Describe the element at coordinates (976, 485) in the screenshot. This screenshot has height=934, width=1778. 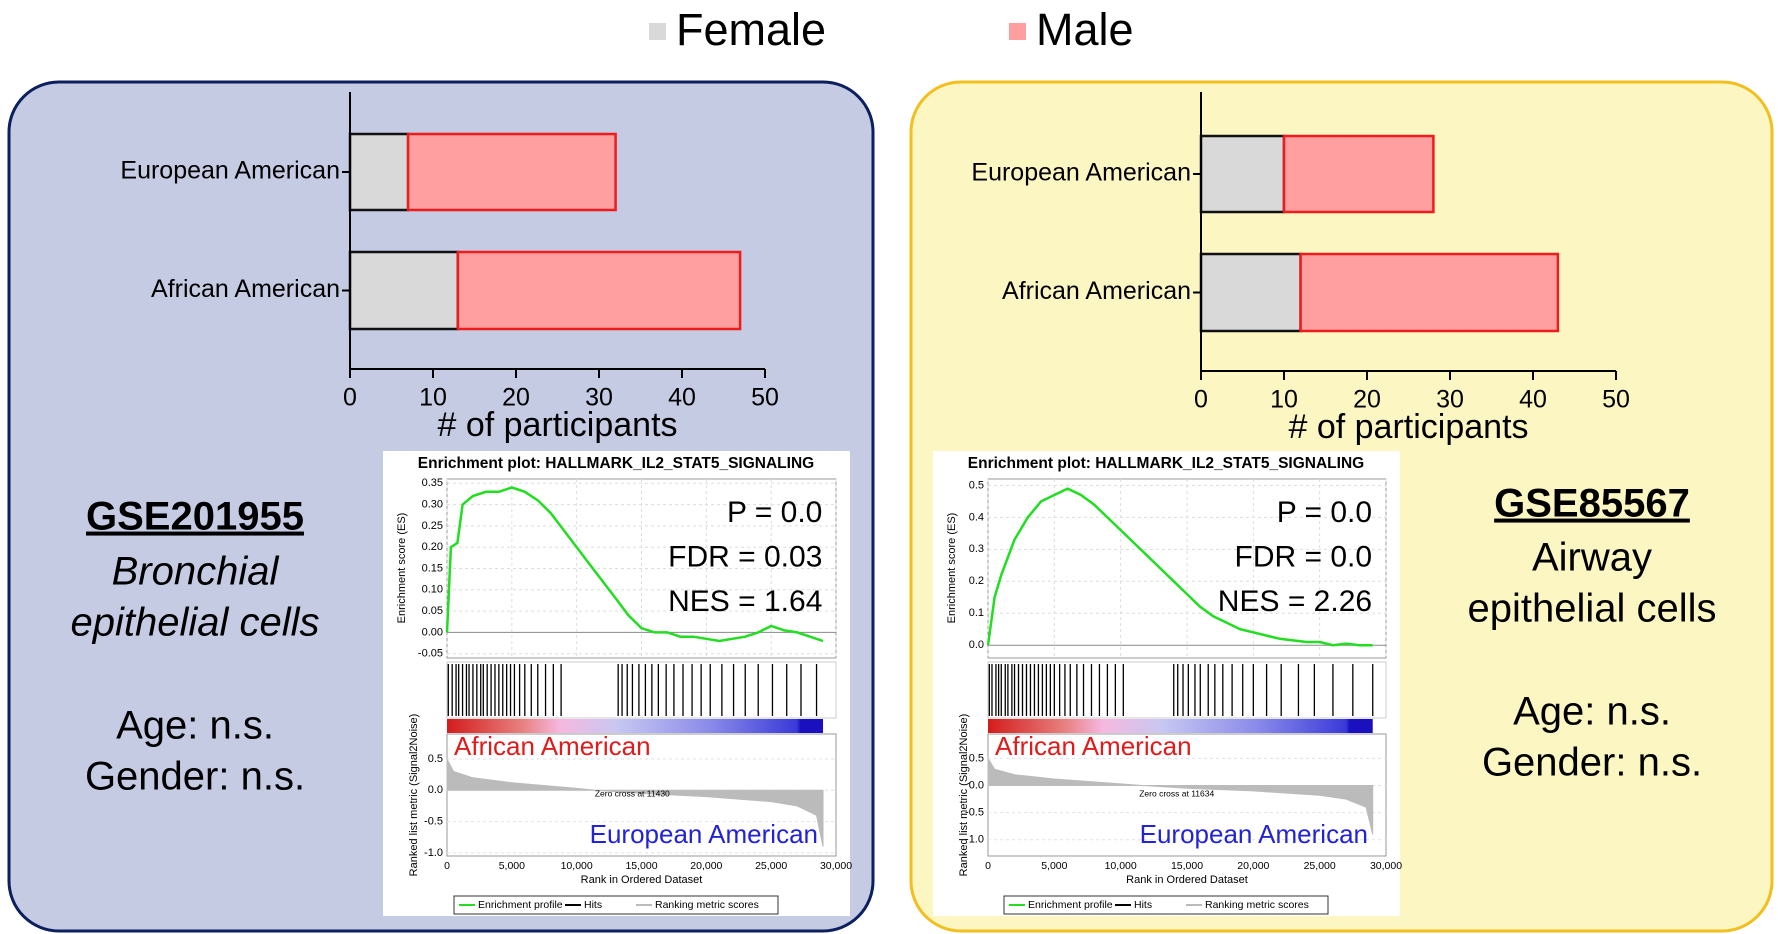
I see `y-tick-label: 0.5` at that location.